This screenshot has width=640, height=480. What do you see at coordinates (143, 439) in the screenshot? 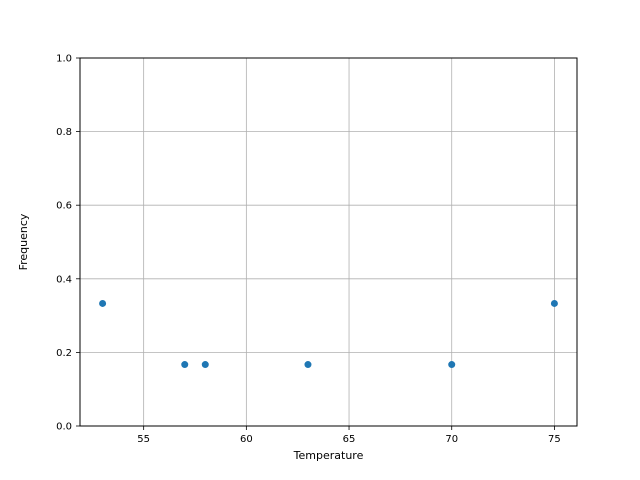
I see `x-tick-label: 55` at bounding box center [143, 439].